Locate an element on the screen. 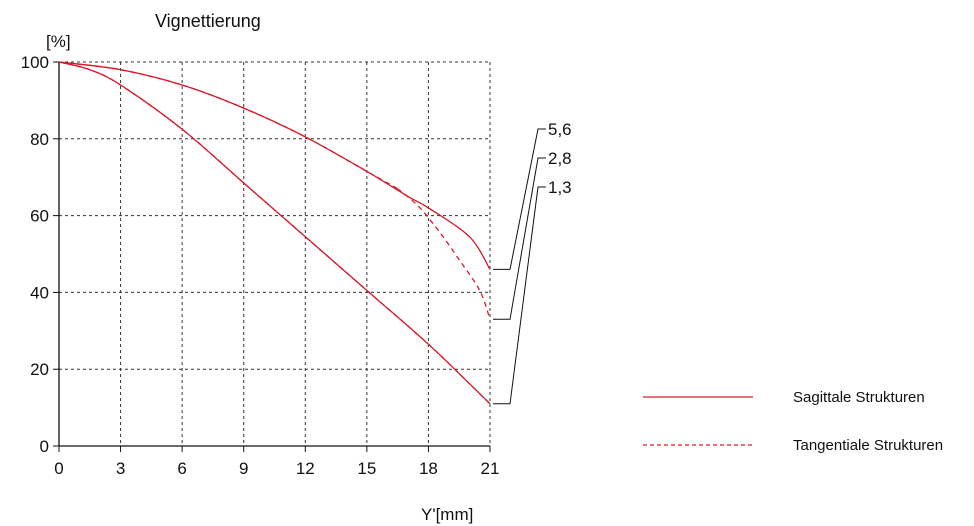 The width and height of the screenshot is (974, 526). curve-2-8-tangential is located at coordinates (444, 254).